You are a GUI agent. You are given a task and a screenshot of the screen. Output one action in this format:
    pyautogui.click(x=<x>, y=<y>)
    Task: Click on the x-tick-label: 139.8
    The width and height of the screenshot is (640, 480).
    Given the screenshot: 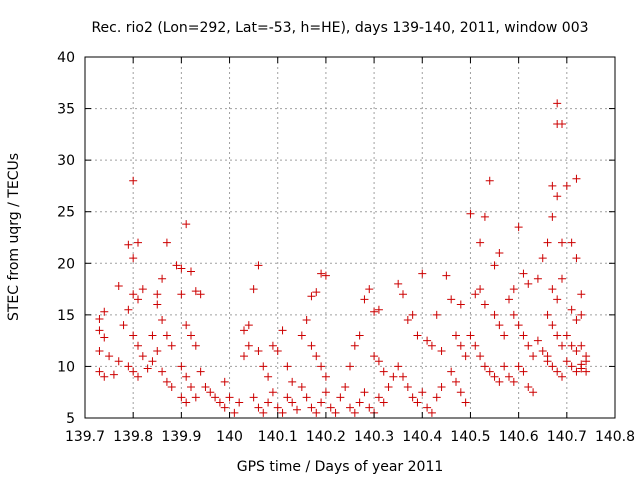 What is the action you would take?
    pyautogui.click(x=133, y=437)
    